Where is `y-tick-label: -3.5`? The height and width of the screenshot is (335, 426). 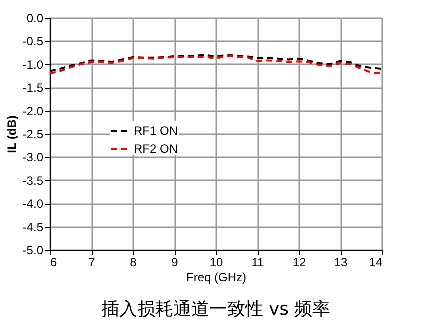 y-tick-label: -3.5 is located at coordinates (33, 181).